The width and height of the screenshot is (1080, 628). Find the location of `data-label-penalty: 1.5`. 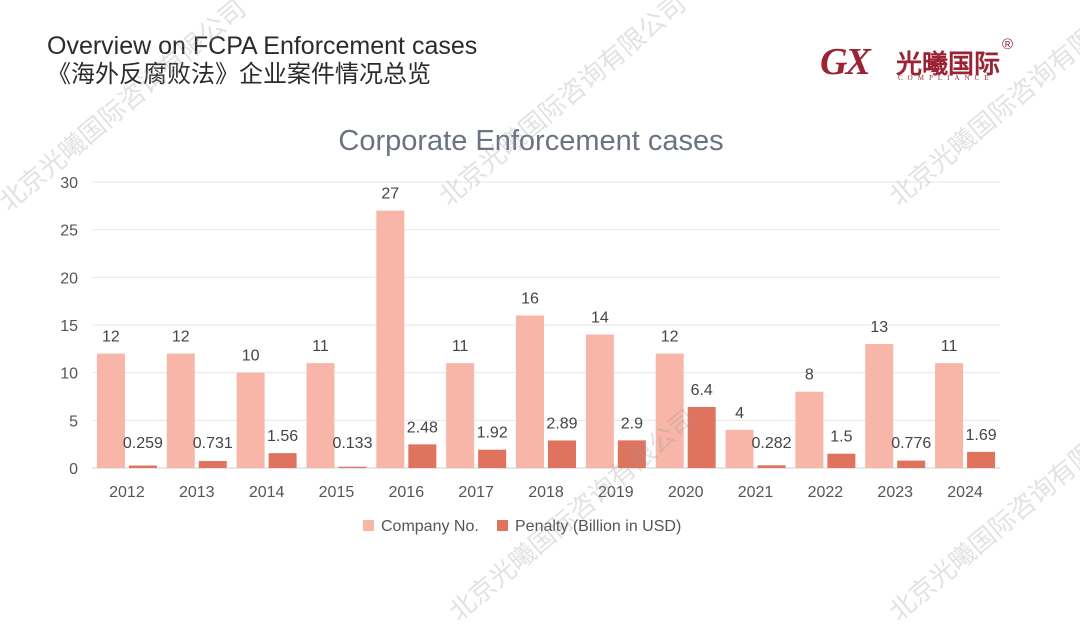

data-label-penalty: 1.5 is located at coordinates (841, 437).